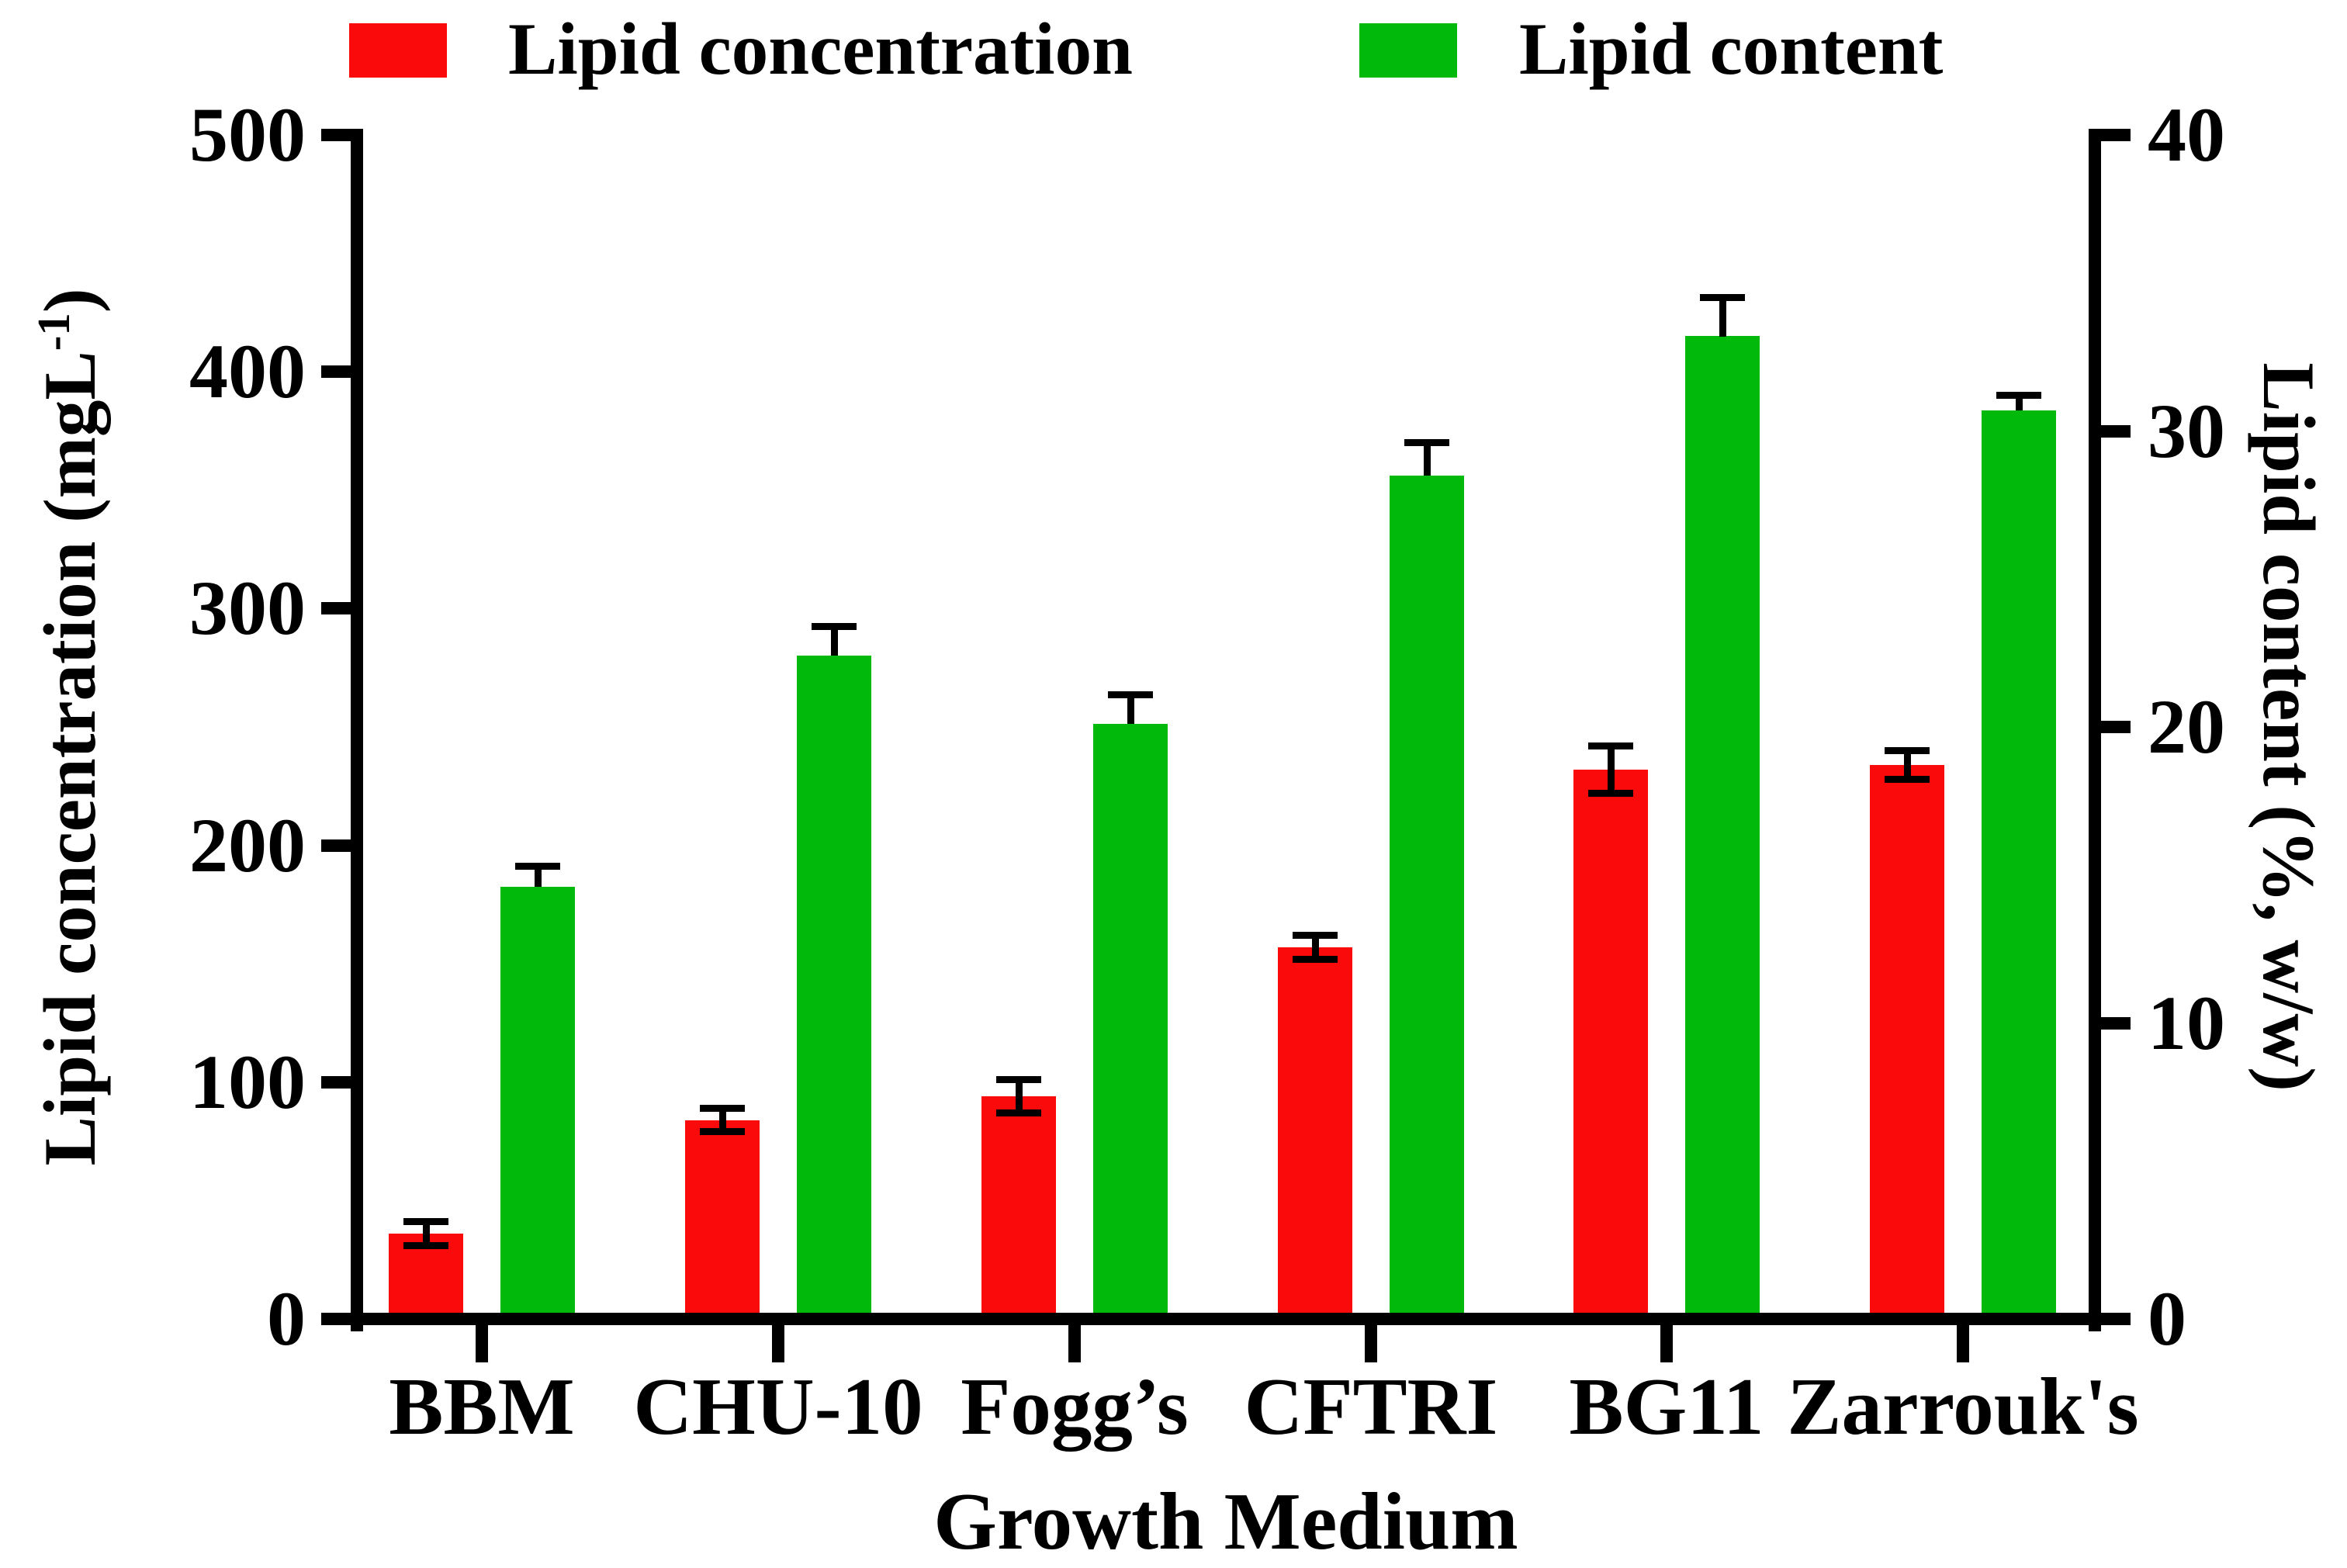 Image resolution: width=2347 pixels, height=1568 pixels. I want to click on y-left-tick-label-100: 100, so click(248, 1082).